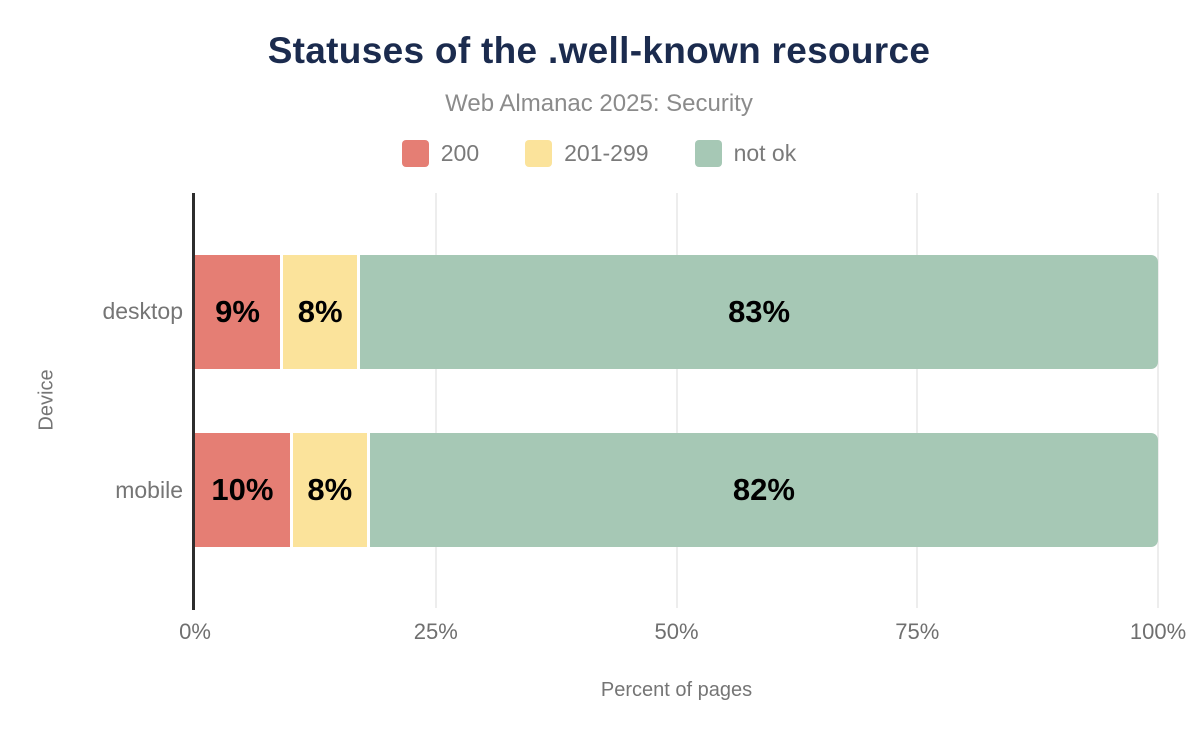 This screenshot has width=1198, height=742. Describe the element at coordinates (676, 690) in the screenshot. I see `x-axis-title: Percent of pages` at that location.